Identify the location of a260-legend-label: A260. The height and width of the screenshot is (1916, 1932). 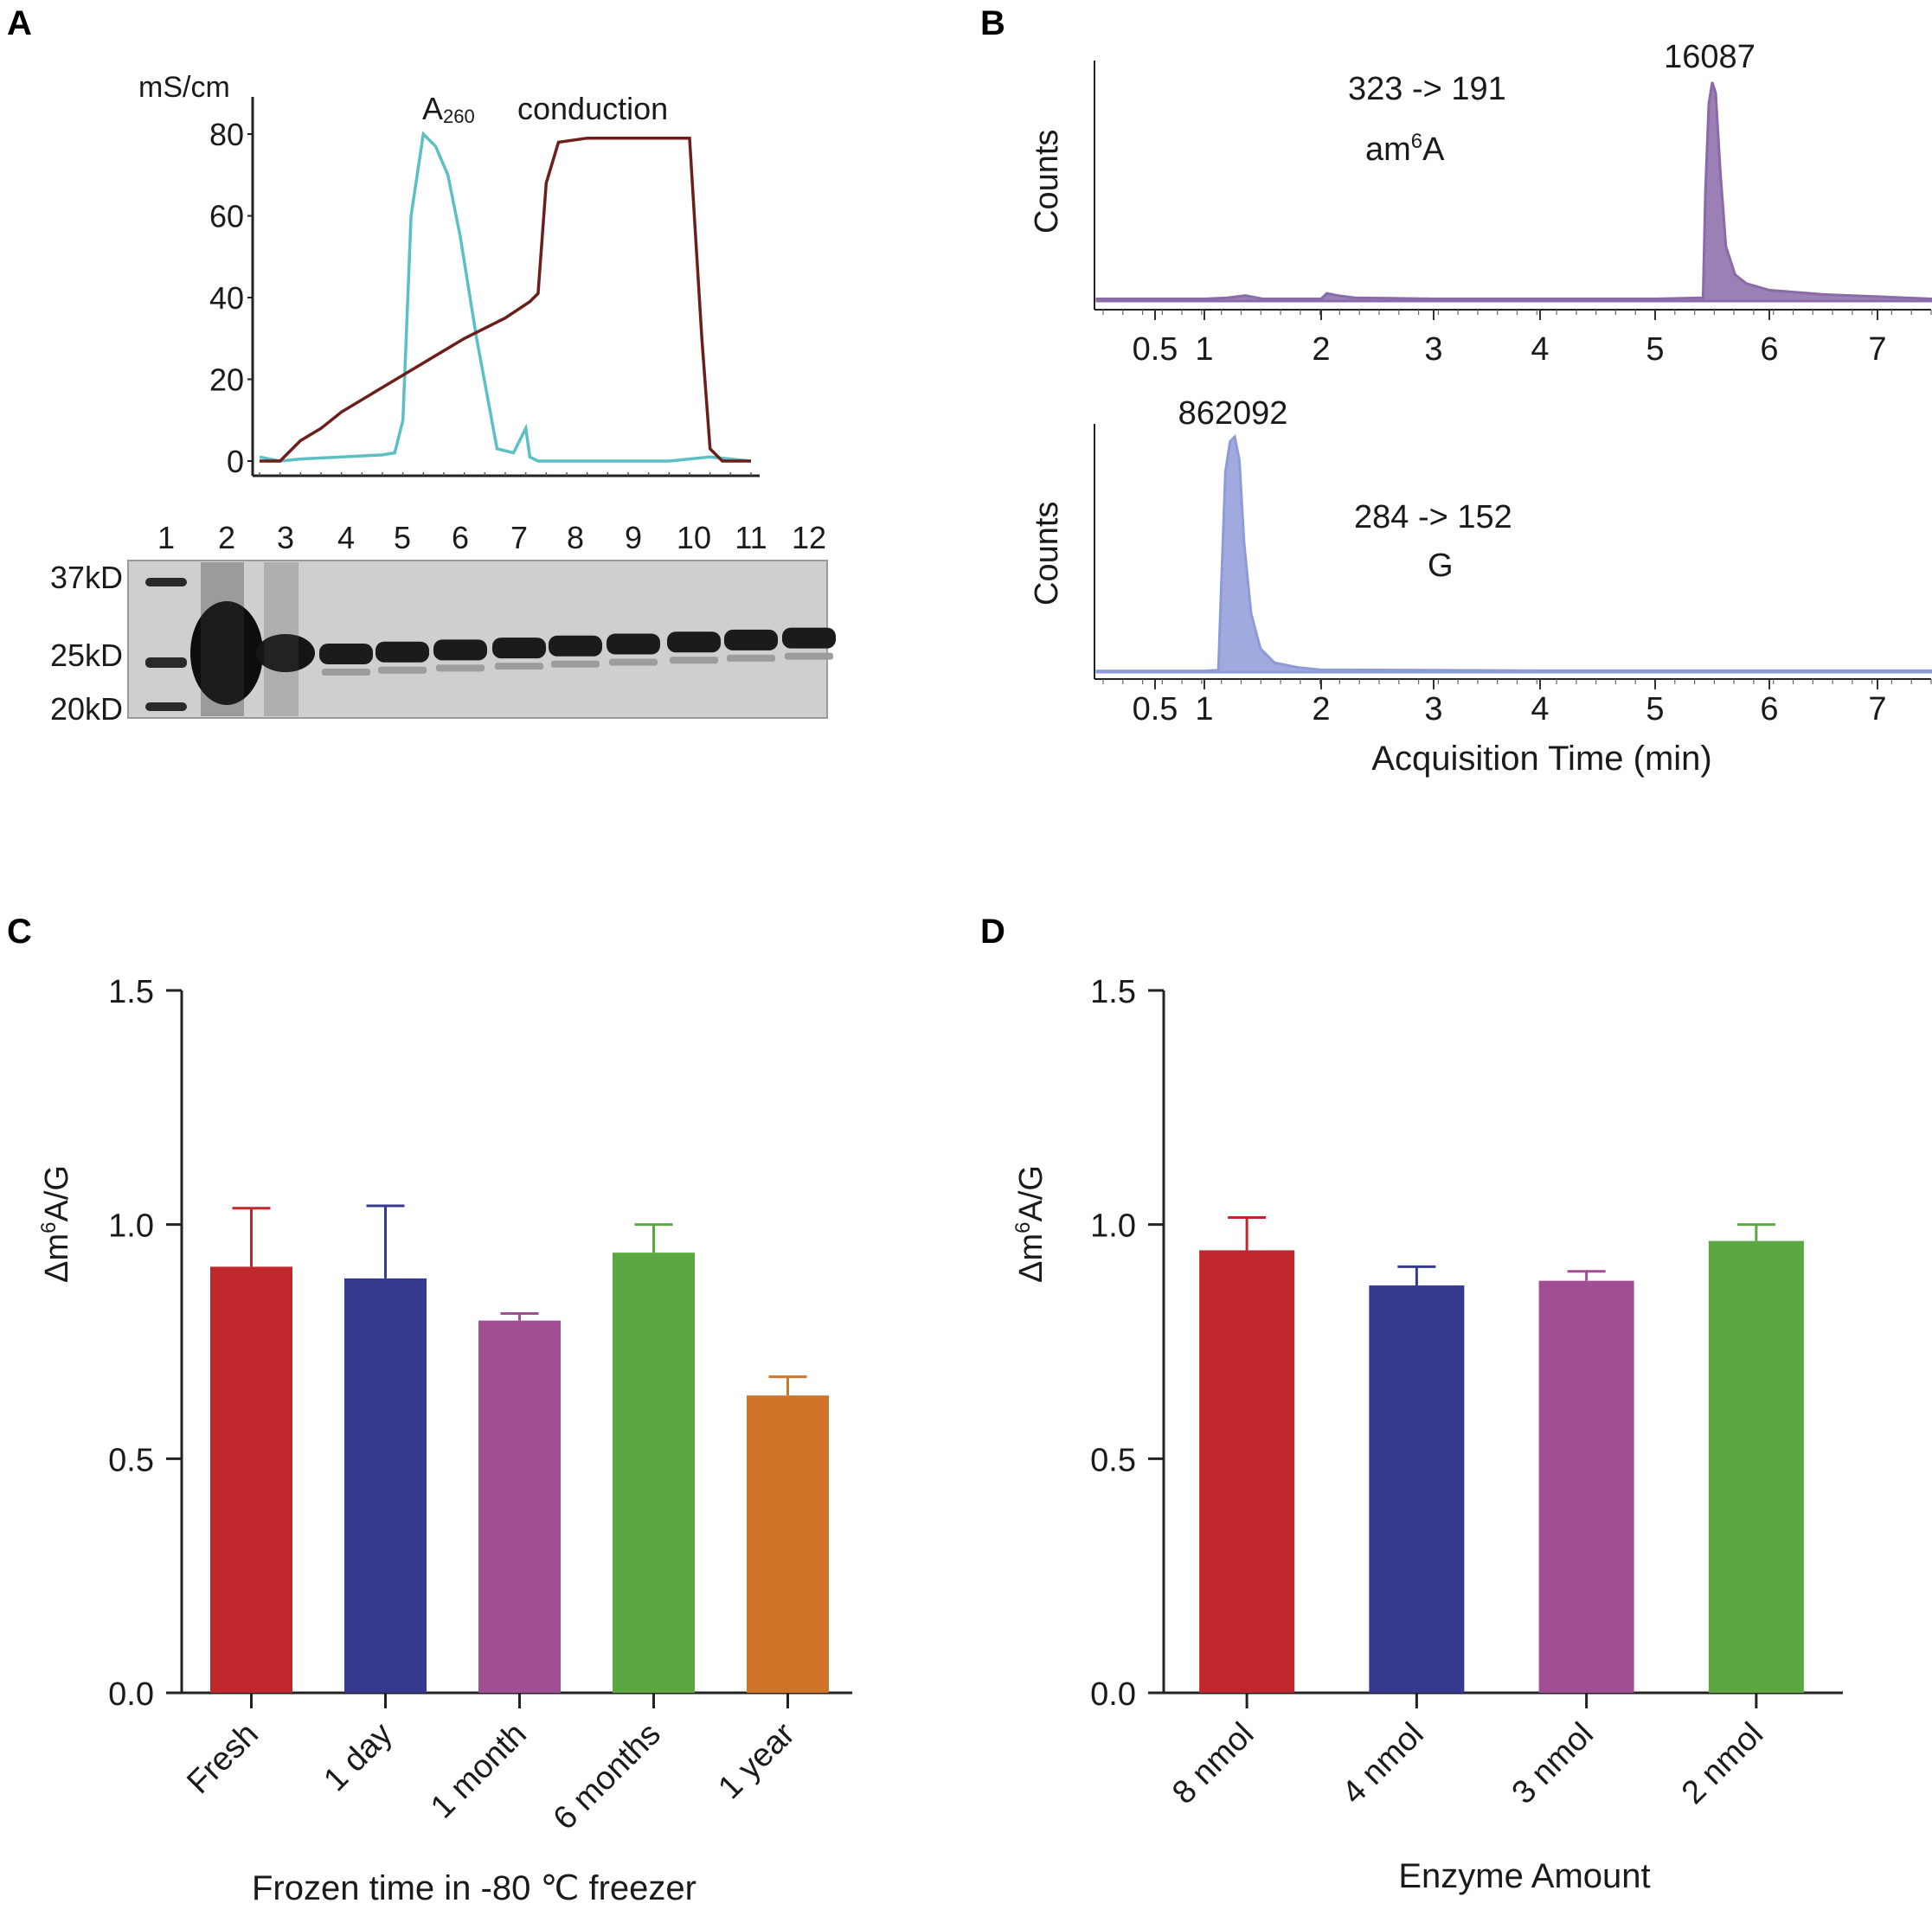
(448, 109).